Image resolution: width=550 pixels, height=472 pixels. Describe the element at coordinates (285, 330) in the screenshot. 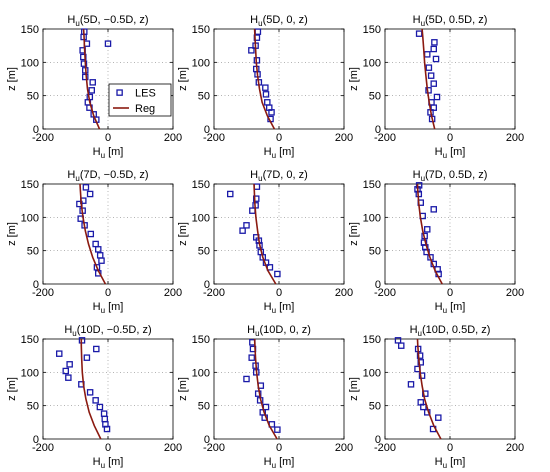

I see `title-rest: (10D, 0, z)` at that location.